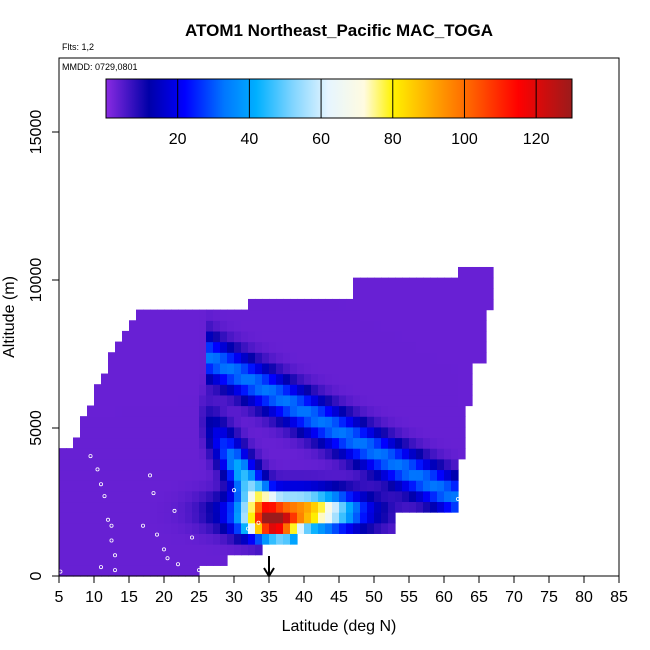 The width and height of the screenshot is (650, 650). Describe the element at coordinates (43, 345) in the screenshot. I see `y-axis: 0 5000 10000 15000` at that location.